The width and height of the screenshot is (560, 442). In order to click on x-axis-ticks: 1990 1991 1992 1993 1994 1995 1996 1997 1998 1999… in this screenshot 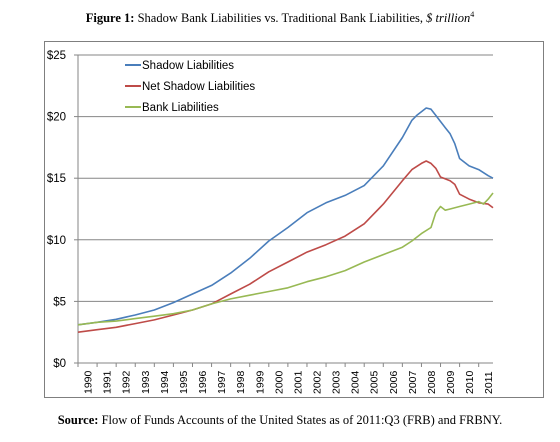, I will do `click(286, 378)`.